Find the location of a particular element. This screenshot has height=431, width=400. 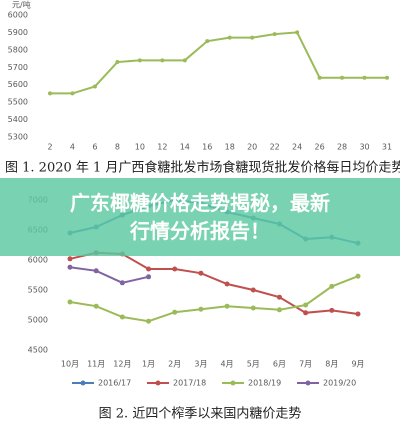

x-tick-label: 14 is located at coordinates (185, 147).